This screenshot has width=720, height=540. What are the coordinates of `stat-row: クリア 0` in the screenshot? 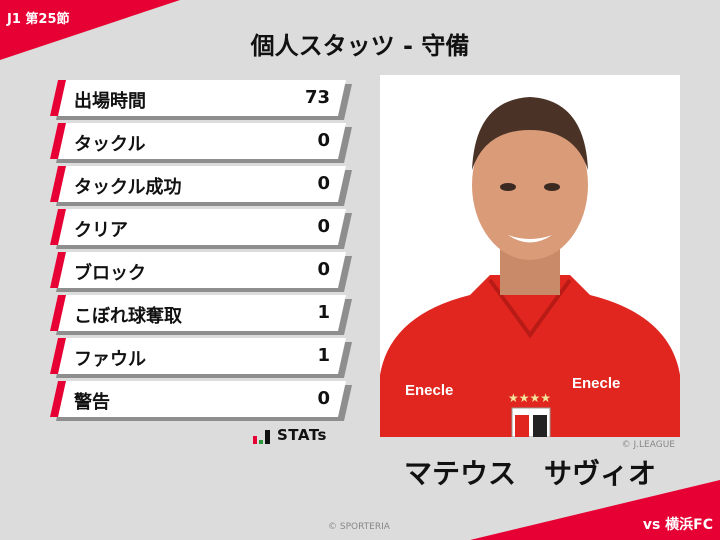 It's located at (201, 227).